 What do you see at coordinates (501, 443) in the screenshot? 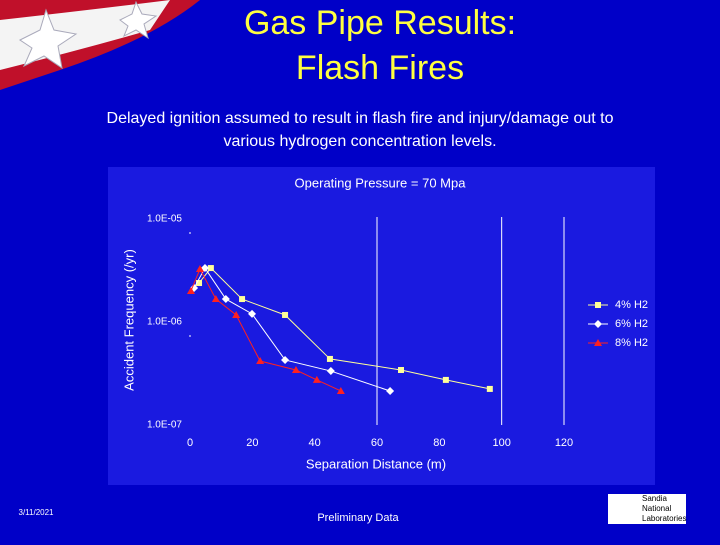
I see `x-tick-label: 100` at bounding box center [501, 443].